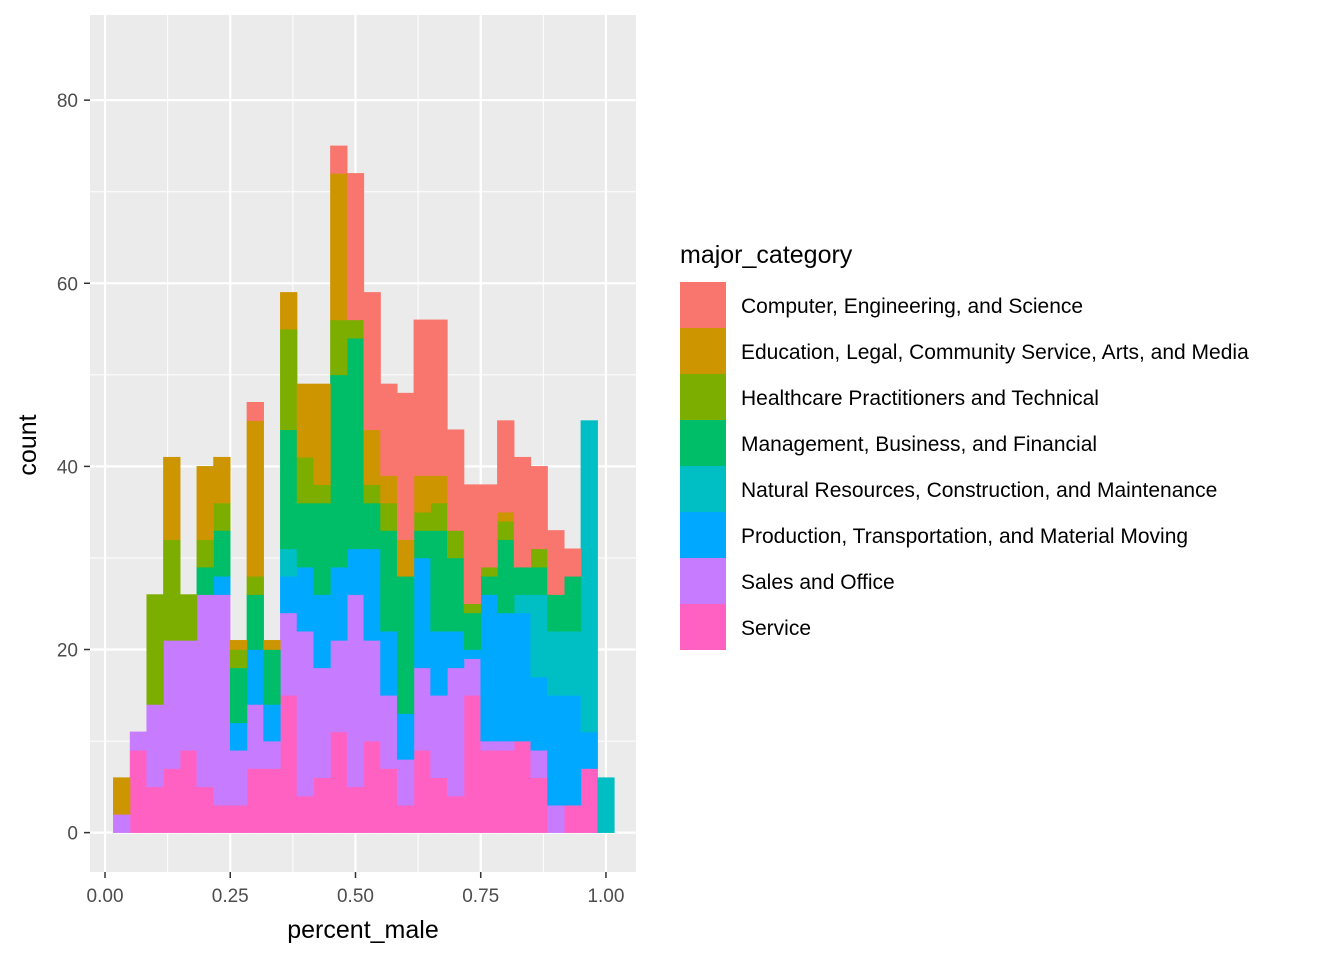 This screenshot has height=960, width=1344. What do you see at coordinates (818, 582) in the screenshot?
I see `legend-label: Sales and Office` at bounding box center [818, 582].